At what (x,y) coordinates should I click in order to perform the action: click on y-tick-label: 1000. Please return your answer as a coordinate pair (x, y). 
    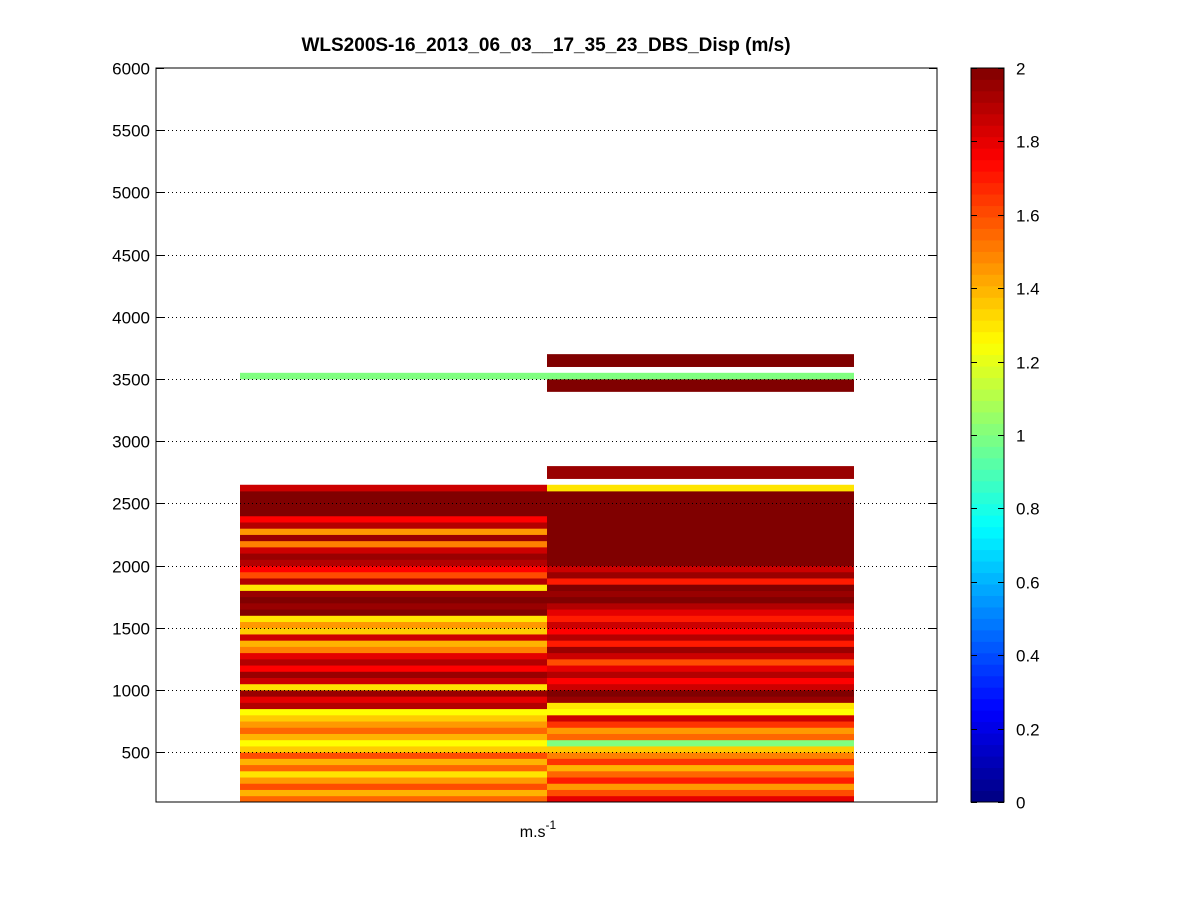
    Looking at the image, I should click on (131, 691).